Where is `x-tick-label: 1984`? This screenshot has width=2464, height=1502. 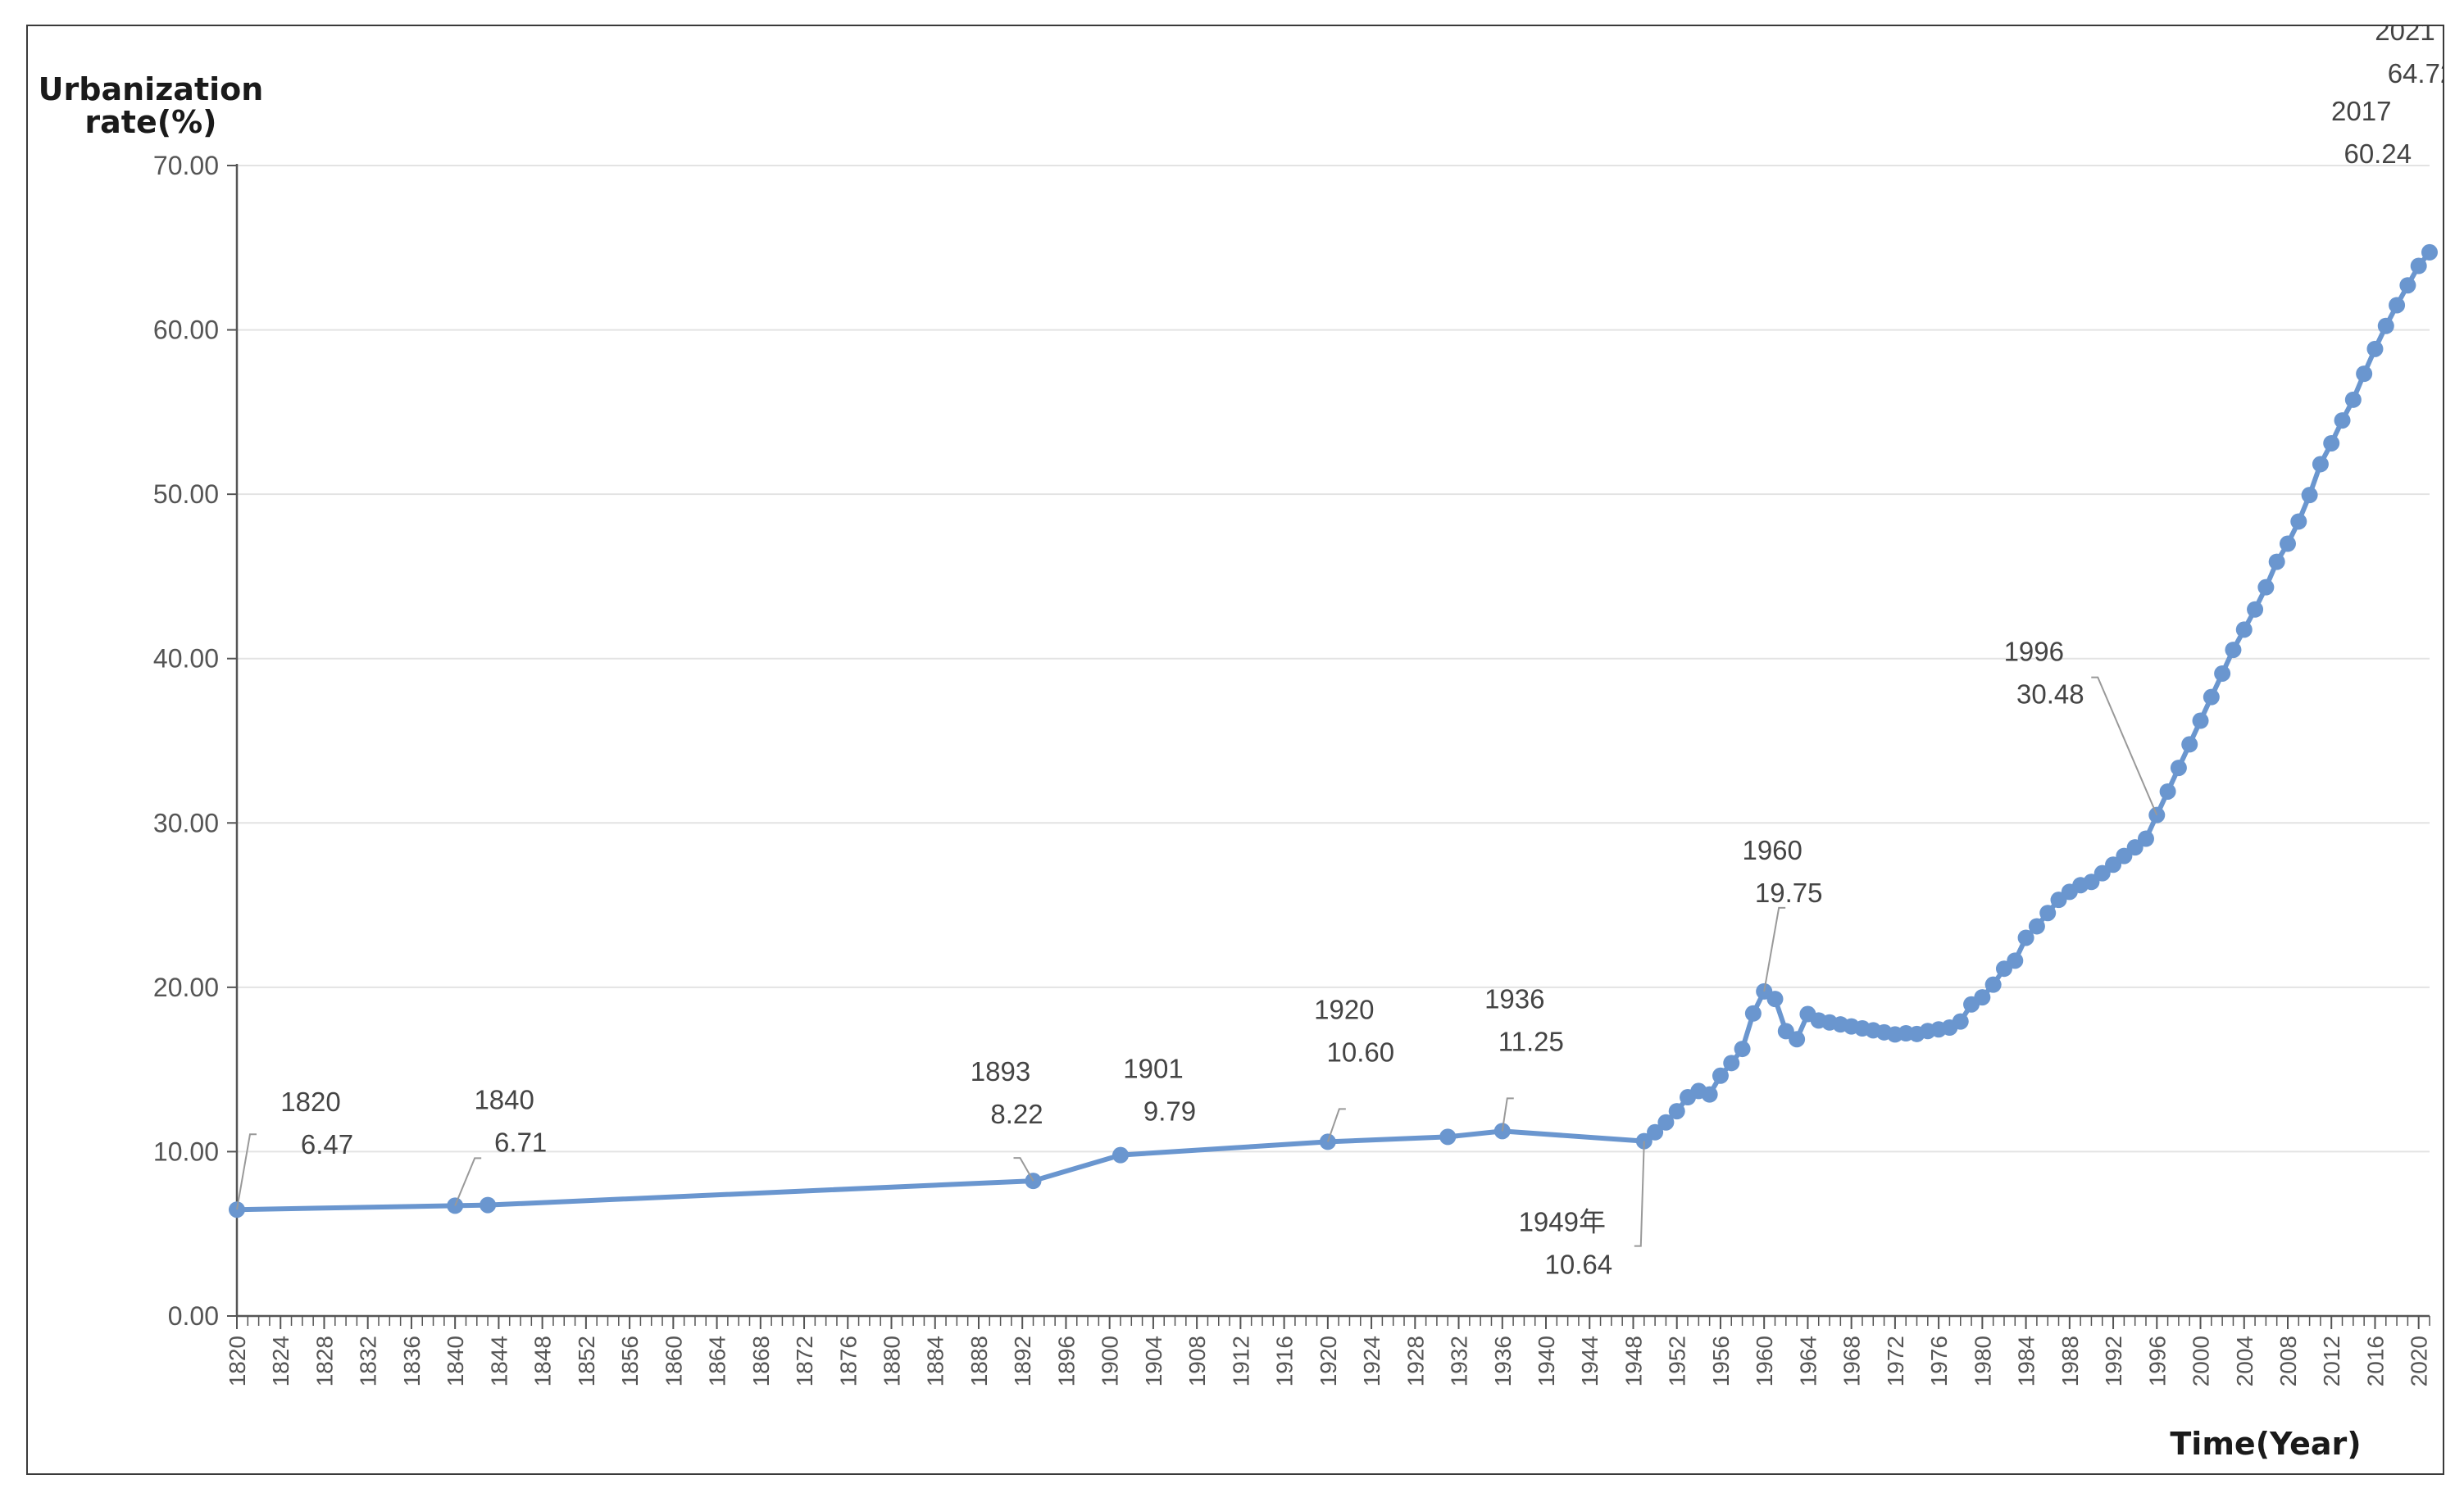
x-tick-label: 1984 is located at coordinates (2026, 1361).